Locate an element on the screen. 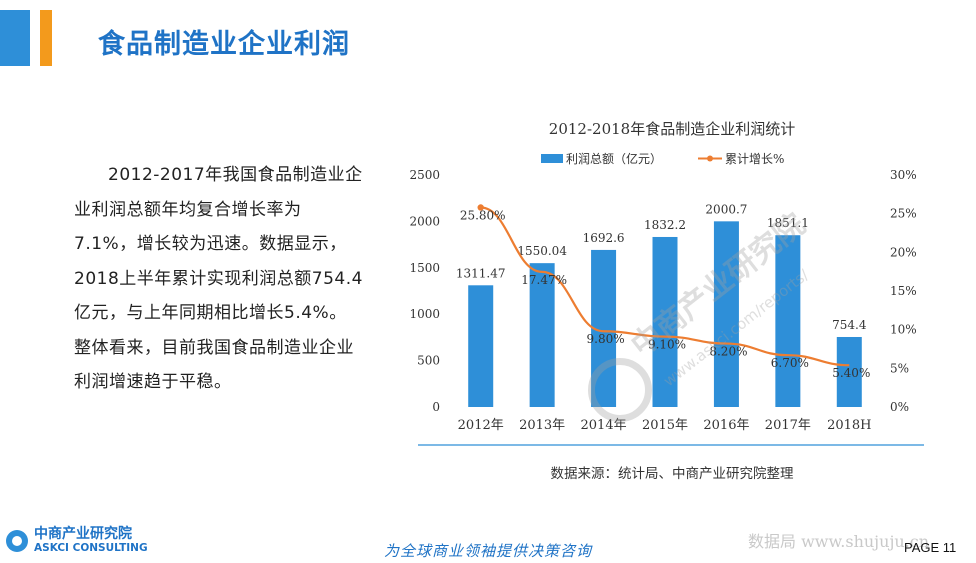 This screenshot has width=976, height=563. legend-line-marker is located at coordinates (710, 158).